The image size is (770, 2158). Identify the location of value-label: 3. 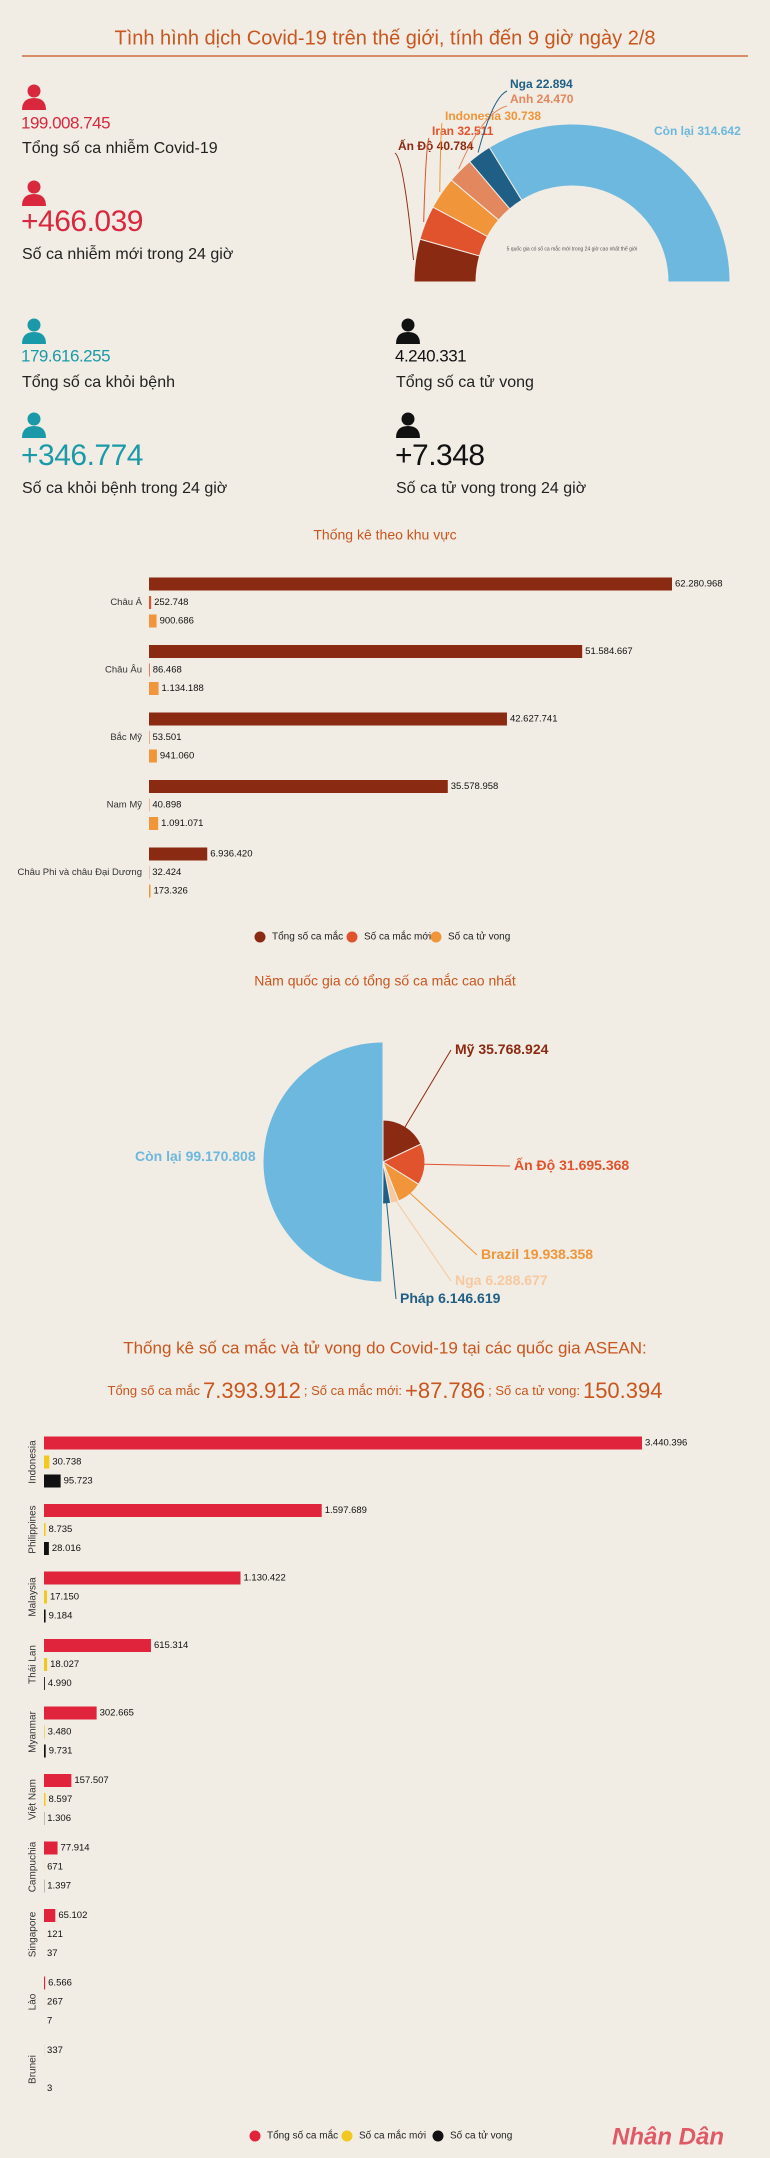
(49, 2088).